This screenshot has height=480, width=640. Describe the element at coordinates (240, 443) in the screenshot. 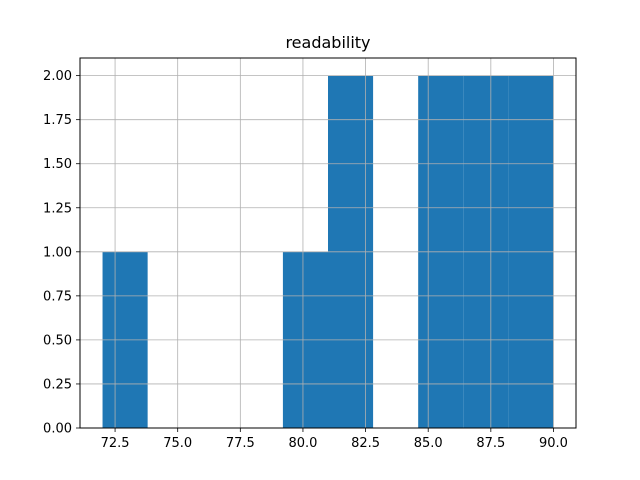

I see `x-tick-label-2: 77.5` at that location.